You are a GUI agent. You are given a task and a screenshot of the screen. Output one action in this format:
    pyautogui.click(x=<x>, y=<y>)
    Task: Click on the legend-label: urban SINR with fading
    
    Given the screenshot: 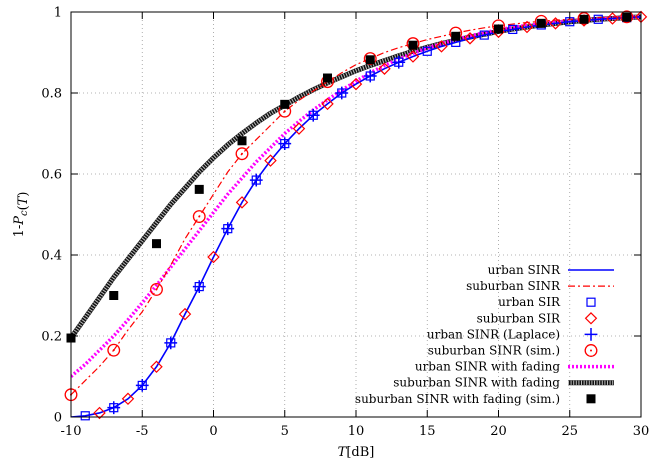 What is the action you would take?
    pyautogui.click(x=487, y=367)
    